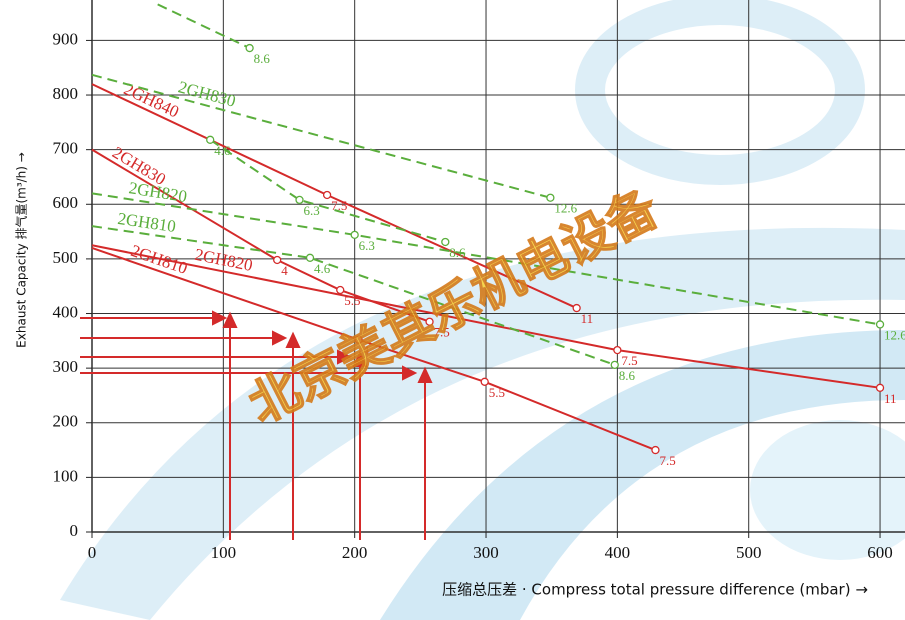 This screenshot has width=905, height=620. I want to click on series-name: 2GH810, so click(159, 259).